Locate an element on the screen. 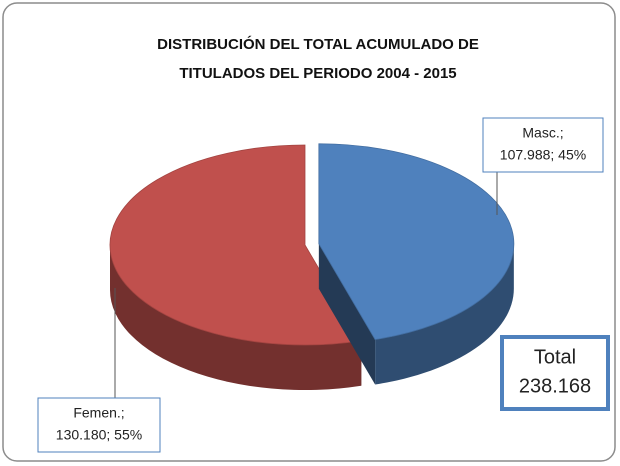  chart-title: TITULADOS DEL PERIODO 2004 - 2015 is located at coordinates (317, 73).